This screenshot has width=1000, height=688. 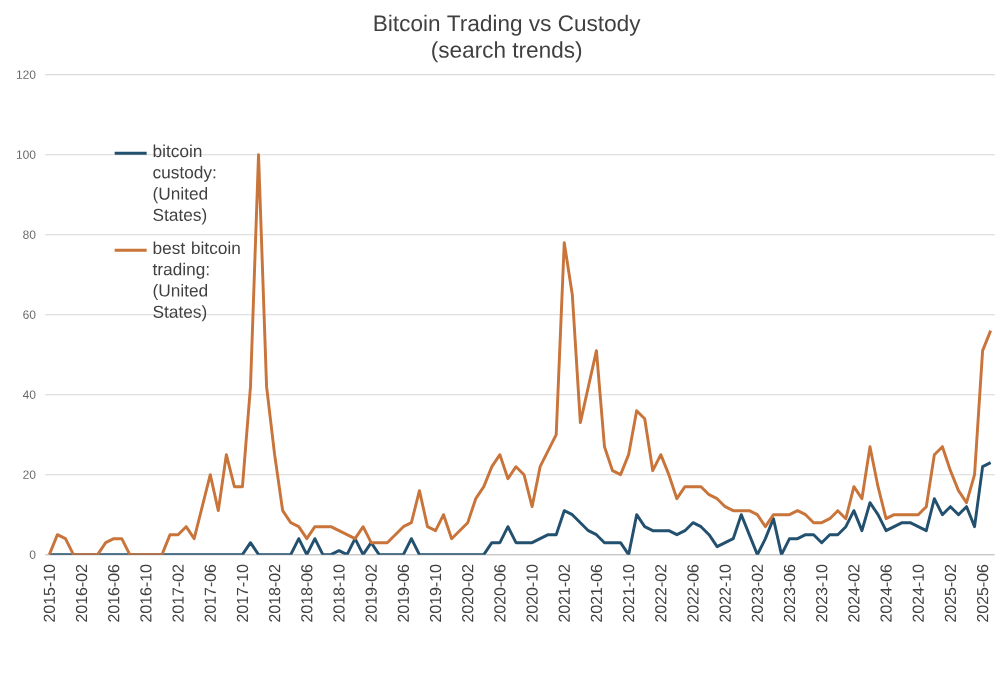 What do you see at coordinates (184, 184) in the screenshot?
I see `legend-label: bitcoin custody: (United States)` at bounding box center [184, 184].